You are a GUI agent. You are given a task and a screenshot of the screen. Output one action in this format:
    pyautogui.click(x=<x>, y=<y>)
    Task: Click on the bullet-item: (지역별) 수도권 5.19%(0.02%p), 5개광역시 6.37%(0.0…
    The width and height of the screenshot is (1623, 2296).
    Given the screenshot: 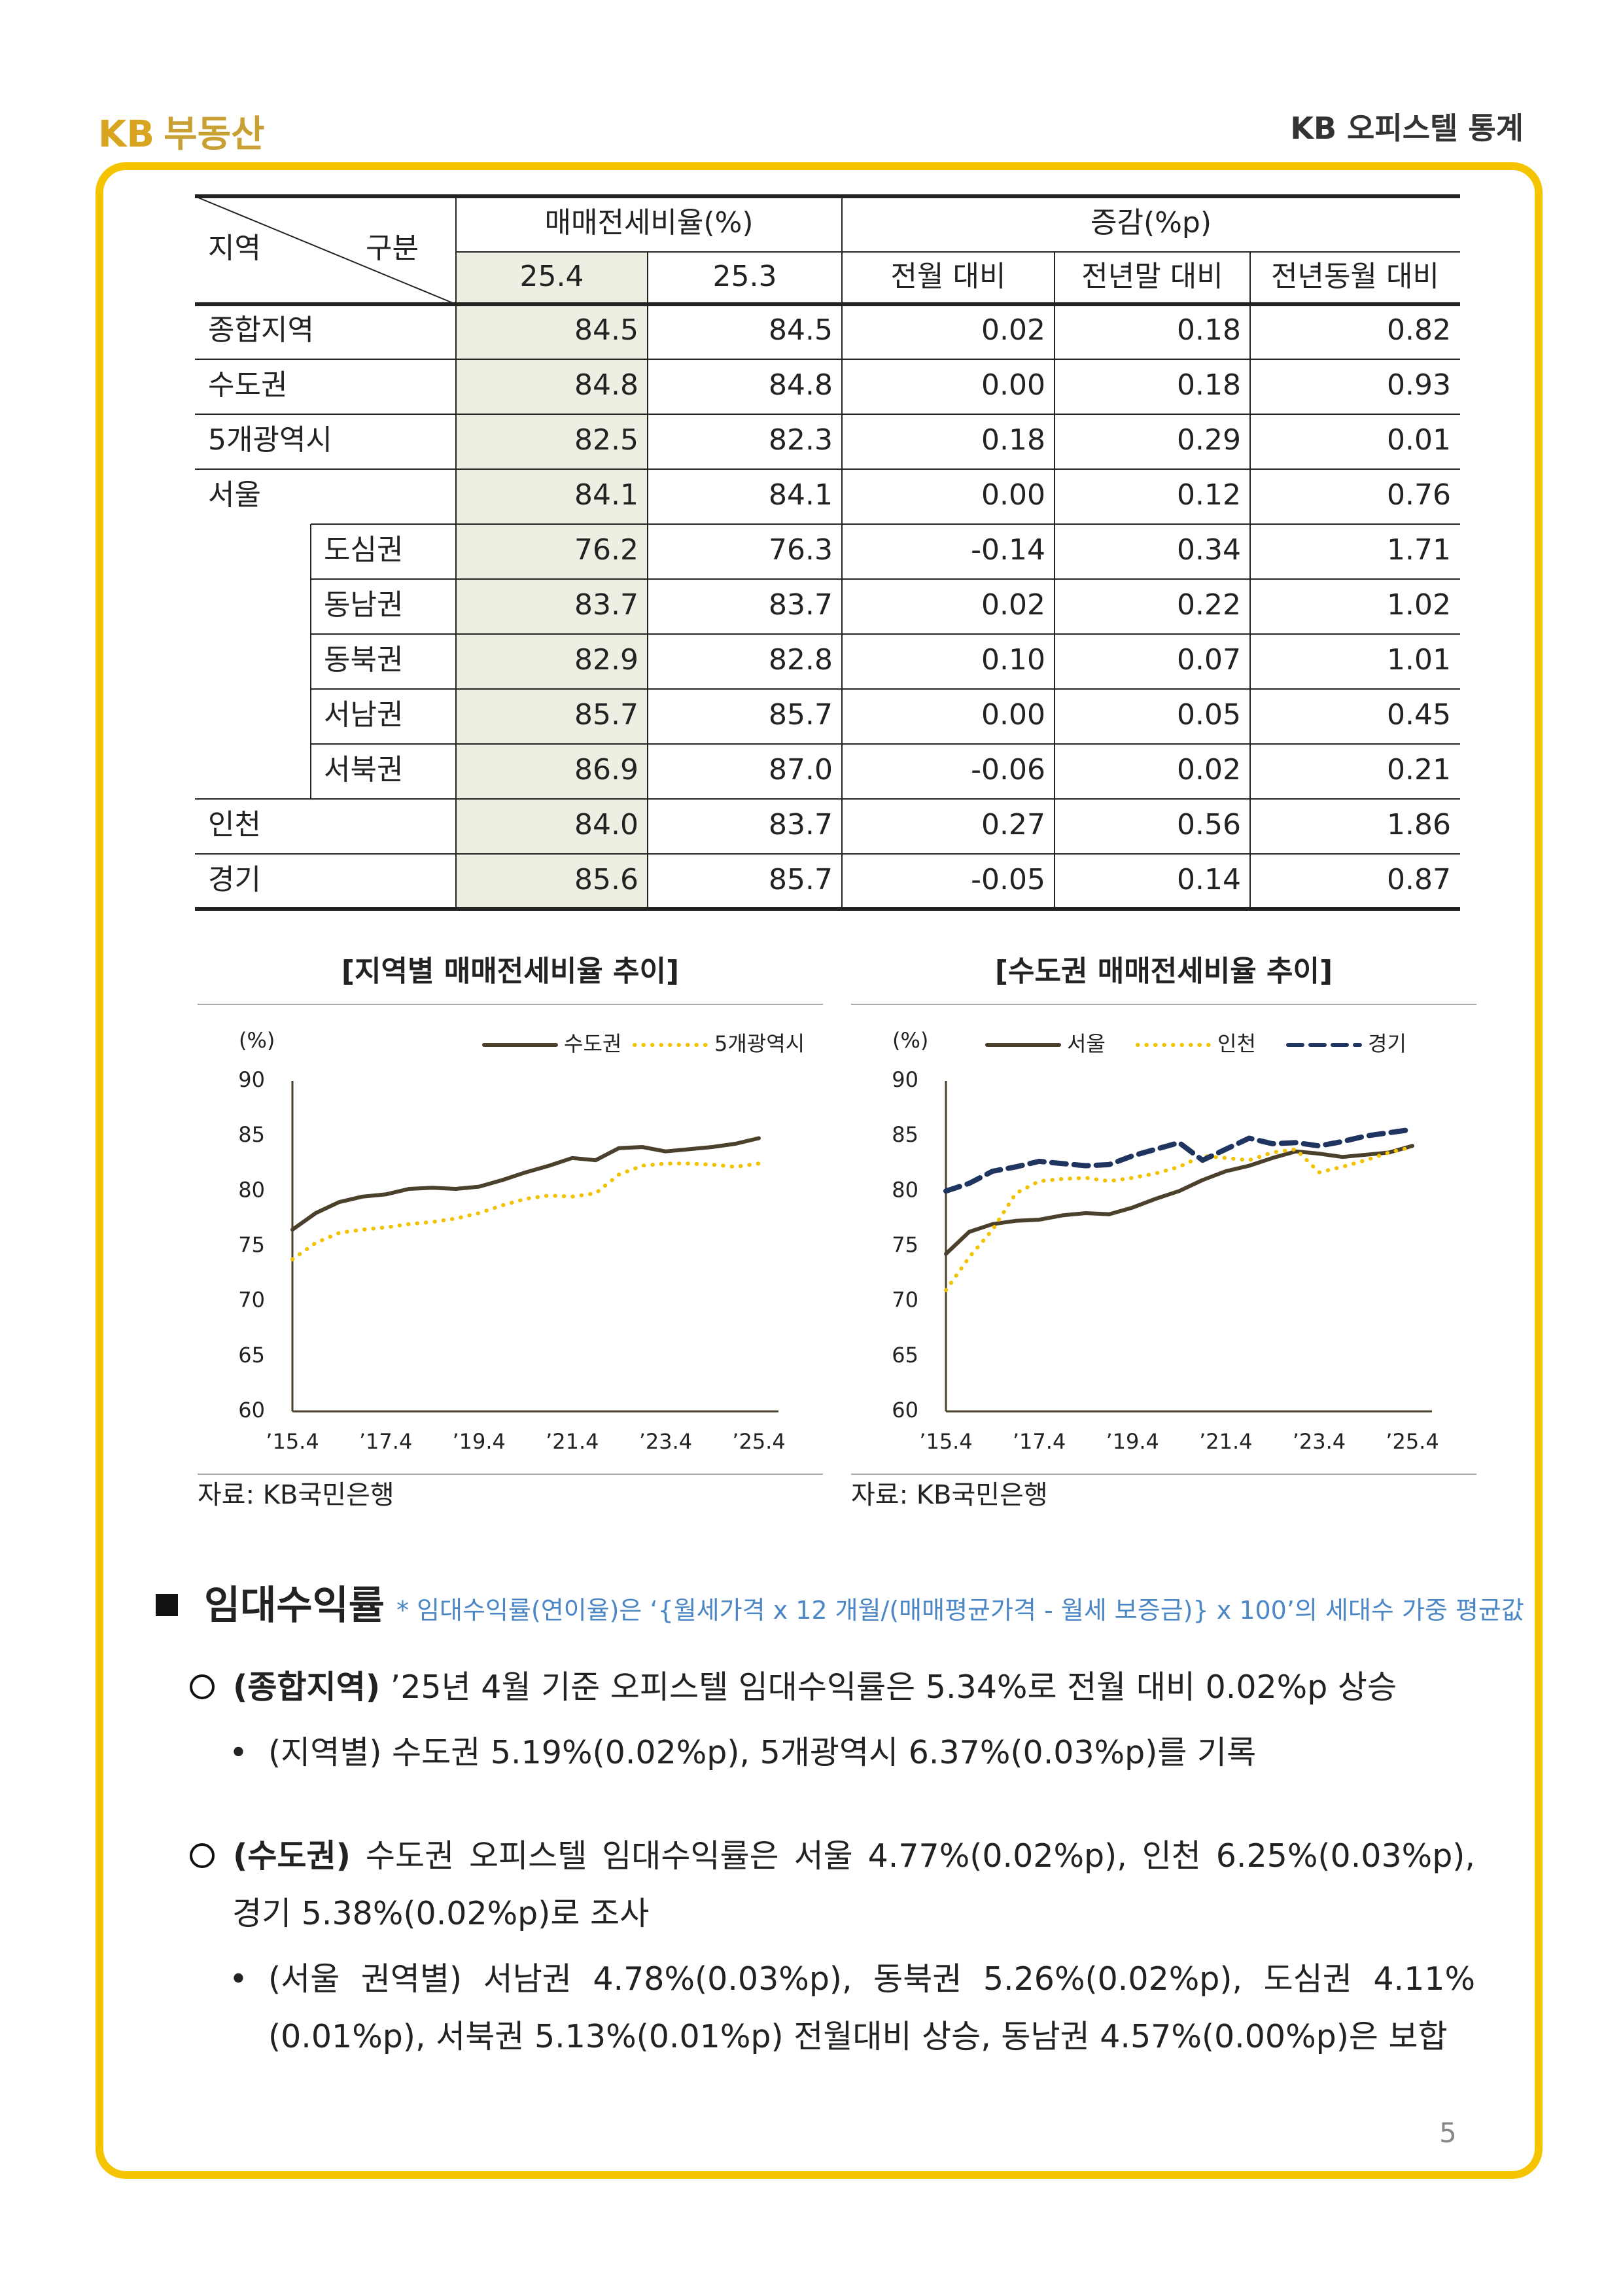 What is the action you would take?
    pyautogui.click(x=852, y=1753)
    